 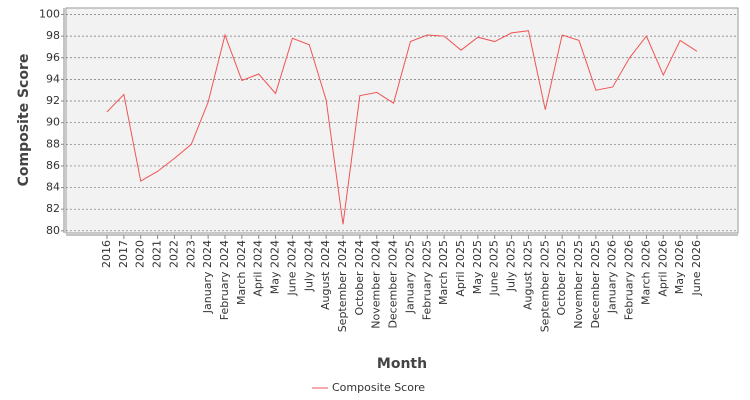 I want to click on y-tick-label: 84, so click(x=53, y=187).